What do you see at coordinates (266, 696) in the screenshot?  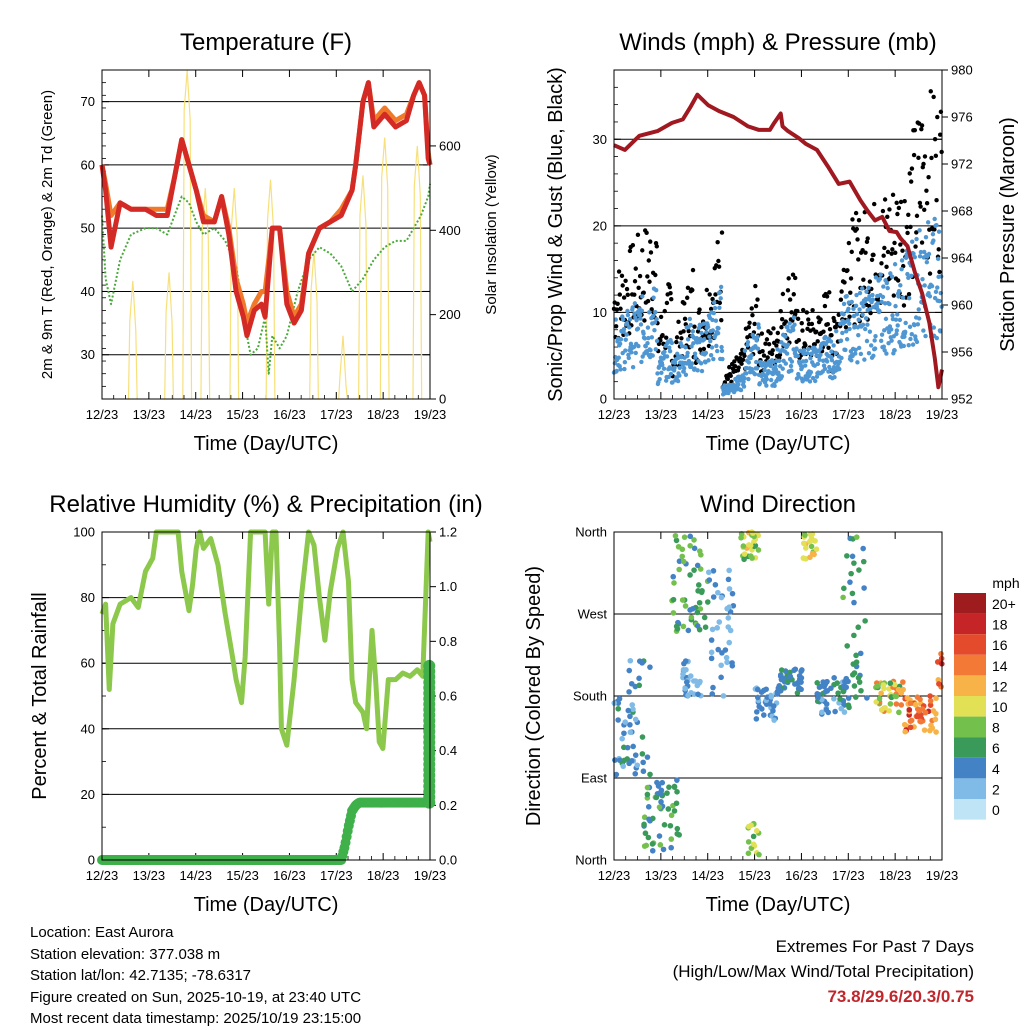 I see `humidity-plot-frame` at bounding box center [266, 696].